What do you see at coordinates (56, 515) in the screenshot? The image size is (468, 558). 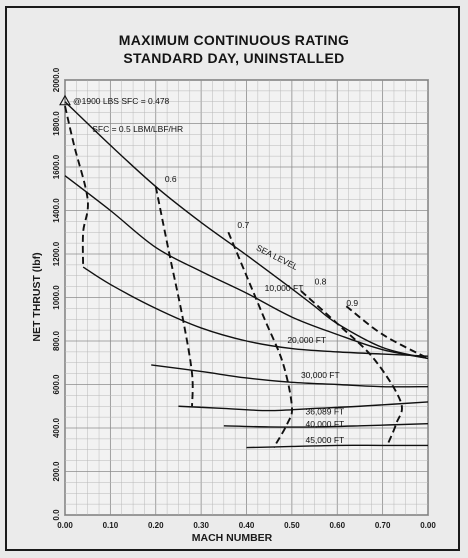 I see `y-tick-label: 0.0` at bounding box center [56, 515].